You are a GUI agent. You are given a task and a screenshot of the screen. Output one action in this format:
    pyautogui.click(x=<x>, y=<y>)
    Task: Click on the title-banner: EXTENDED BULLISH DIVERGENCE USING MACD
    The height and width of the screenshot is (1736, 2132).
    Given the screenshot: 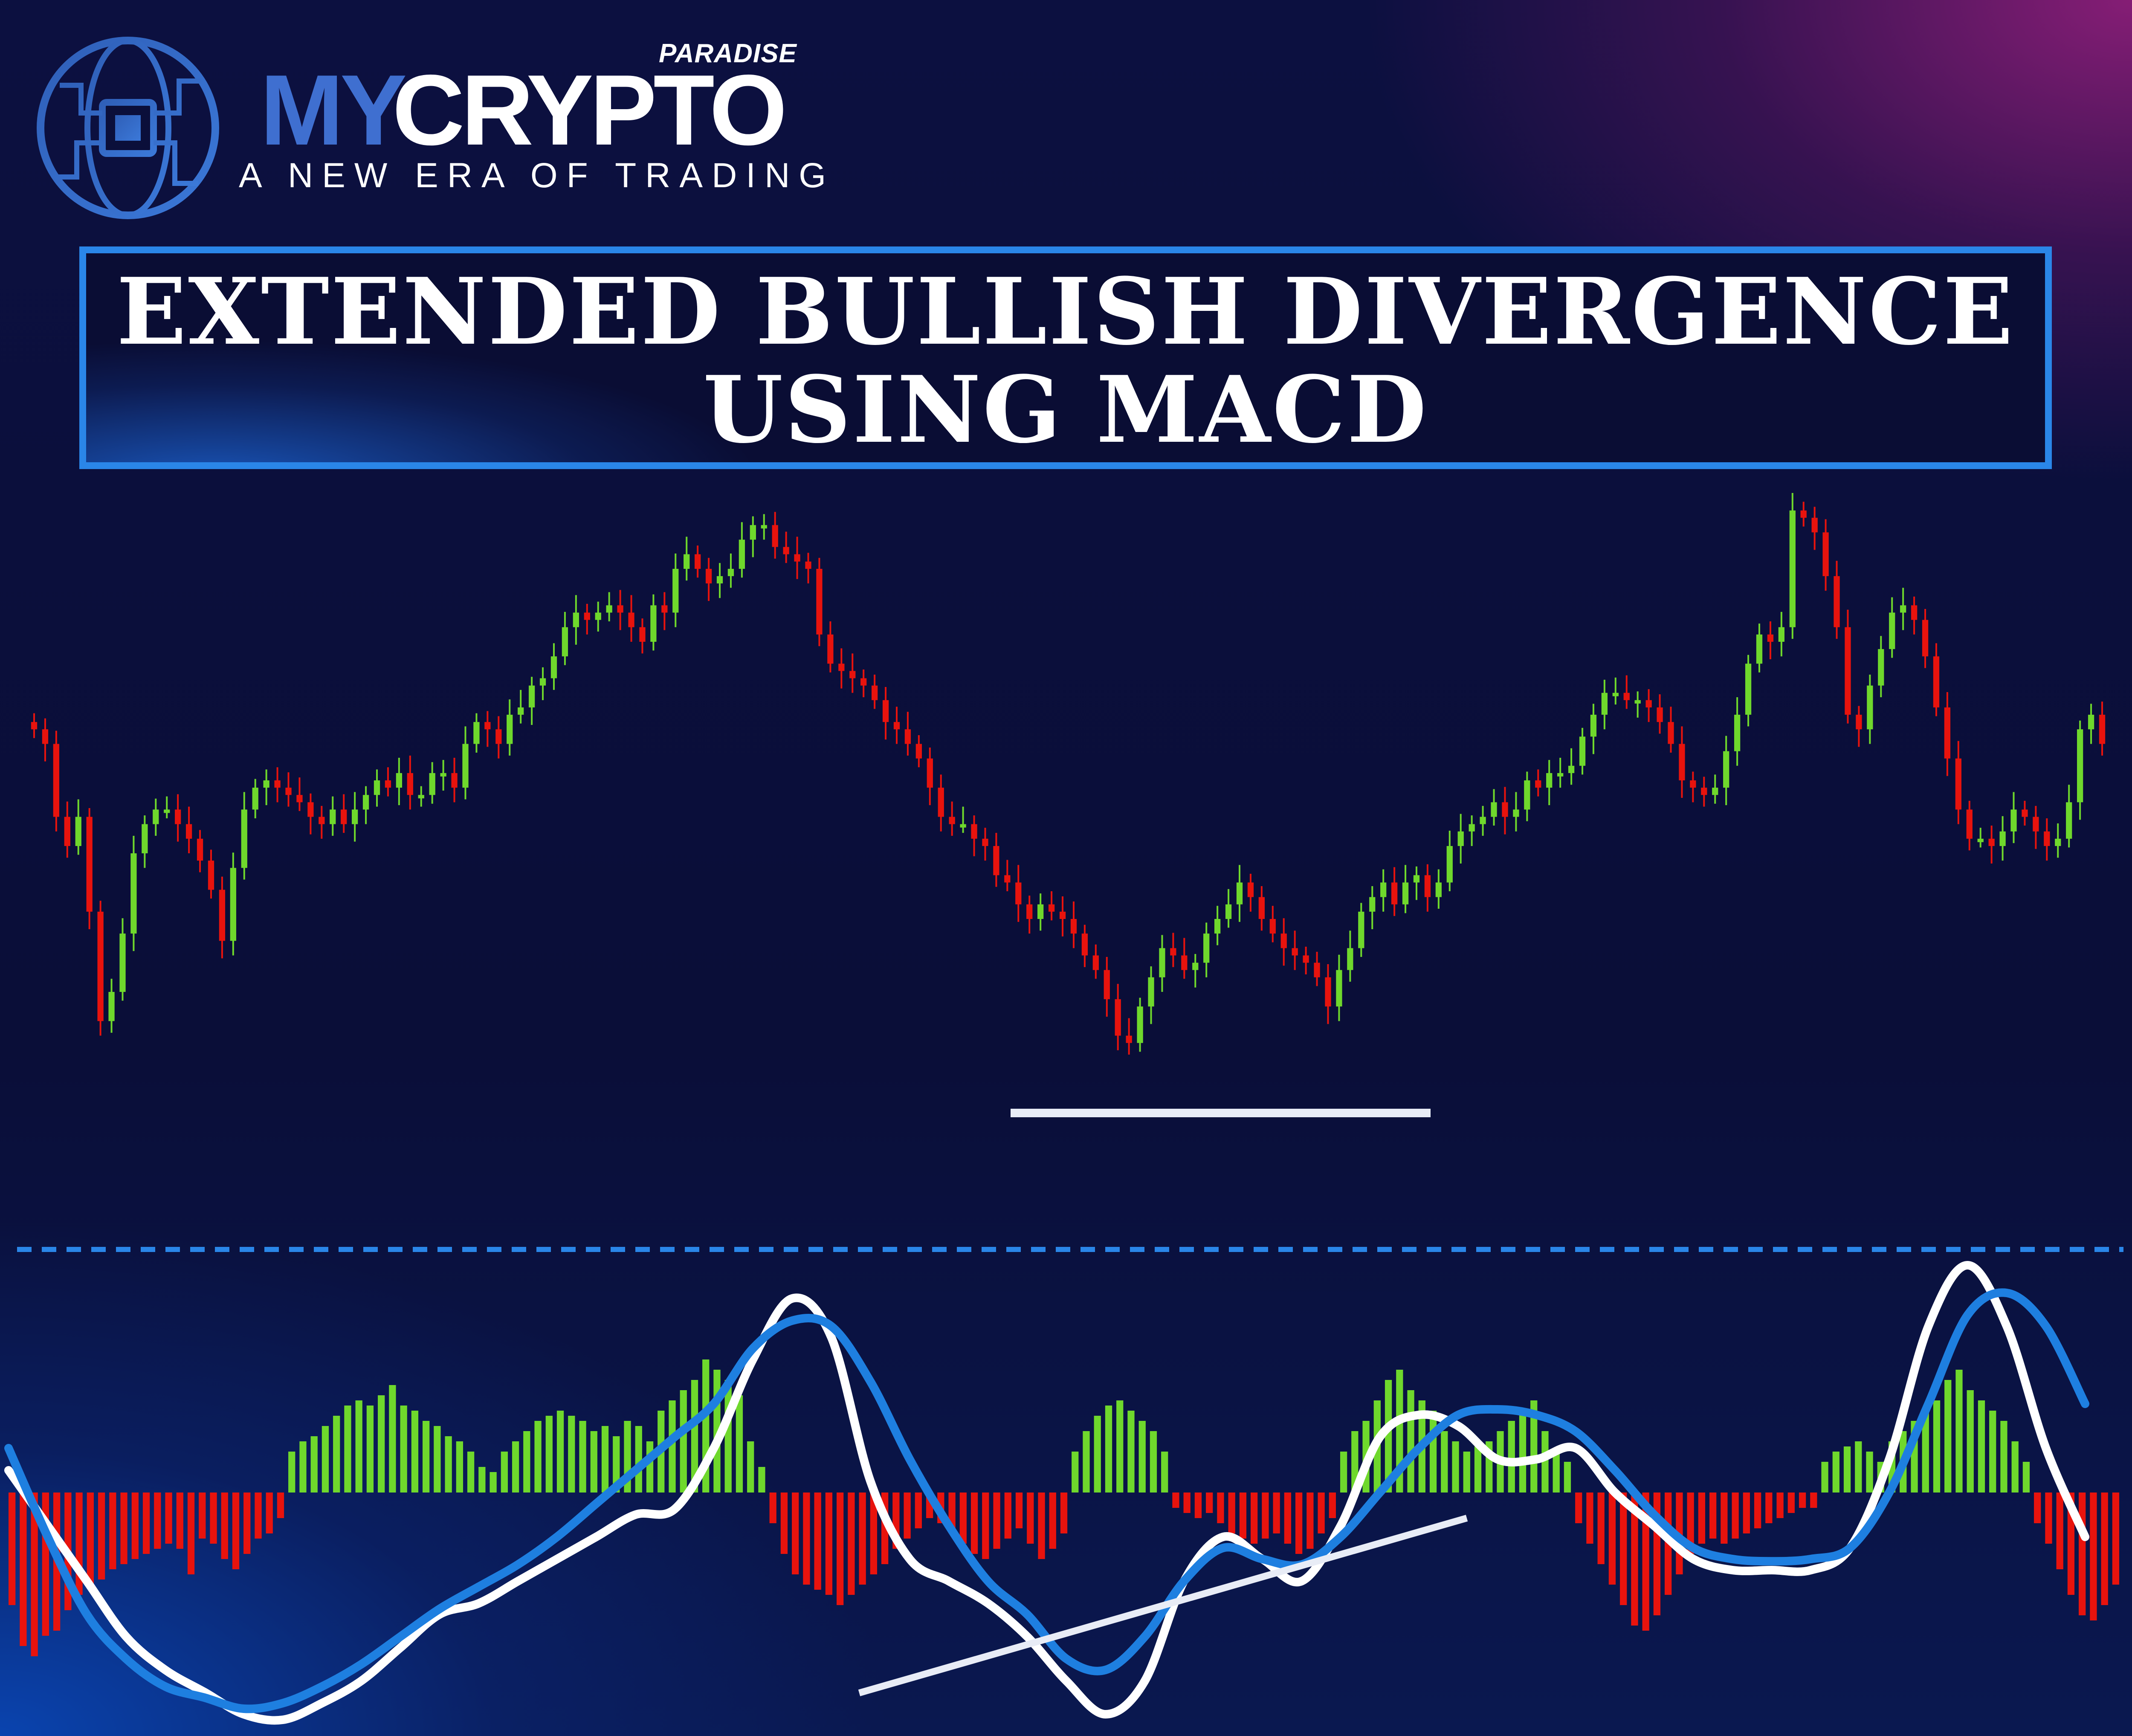 What is the action you would take?
    pyautogui.click(x=1065, y=357)
    